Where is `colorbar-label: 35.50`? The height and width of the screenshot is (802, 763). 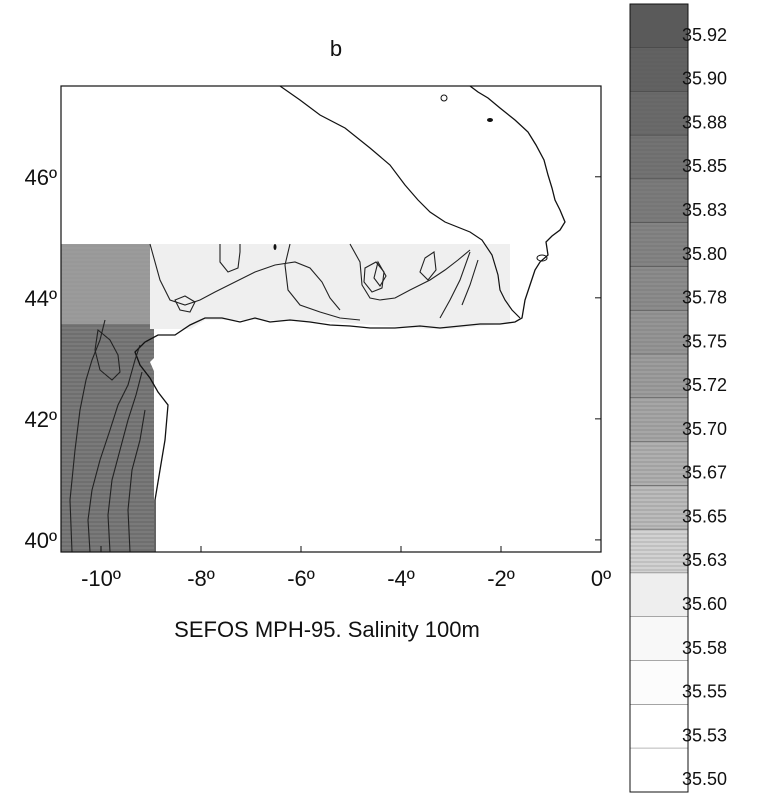
colorbar-label: 35.50 is located at coordinates (704, 779).